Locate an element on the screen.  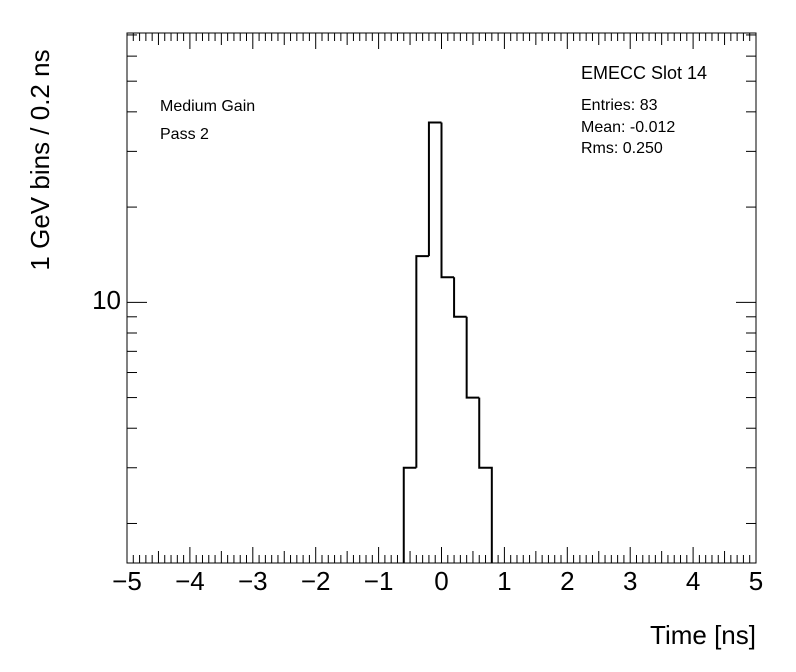
stats-entry: Mean: -0.012 is located at coordinates (628, 127).